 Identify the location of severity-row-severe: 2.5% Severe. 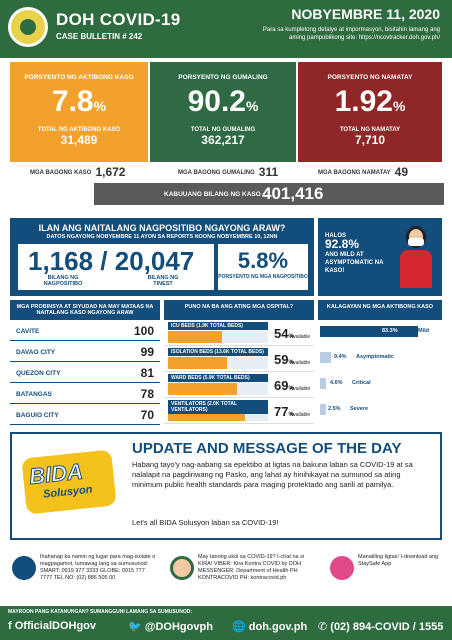
(380, 411).